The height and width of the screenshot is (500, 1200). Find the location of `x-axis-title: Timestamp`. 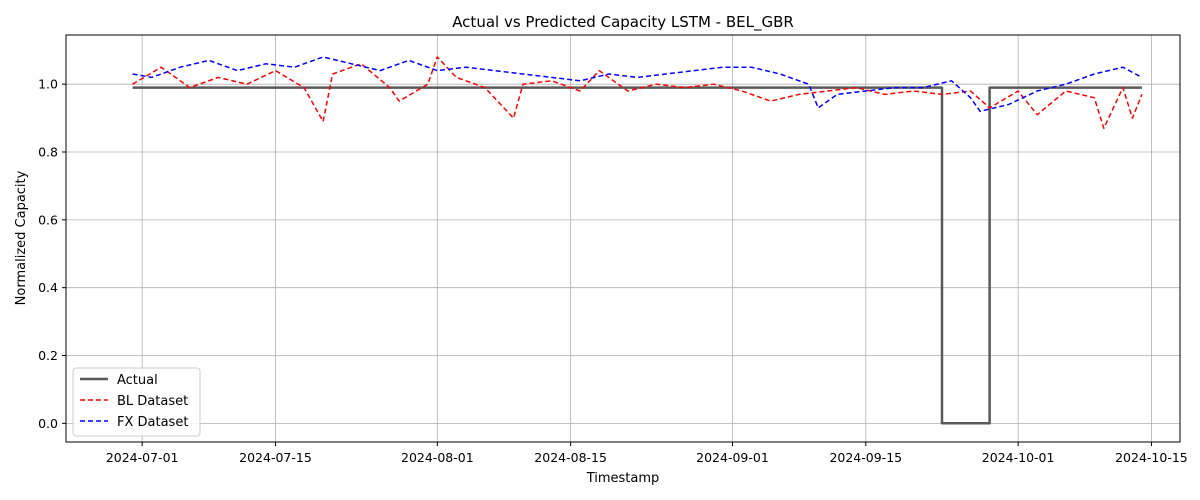

x-axis-title: Timestamp is located at coordinates (623, 478).